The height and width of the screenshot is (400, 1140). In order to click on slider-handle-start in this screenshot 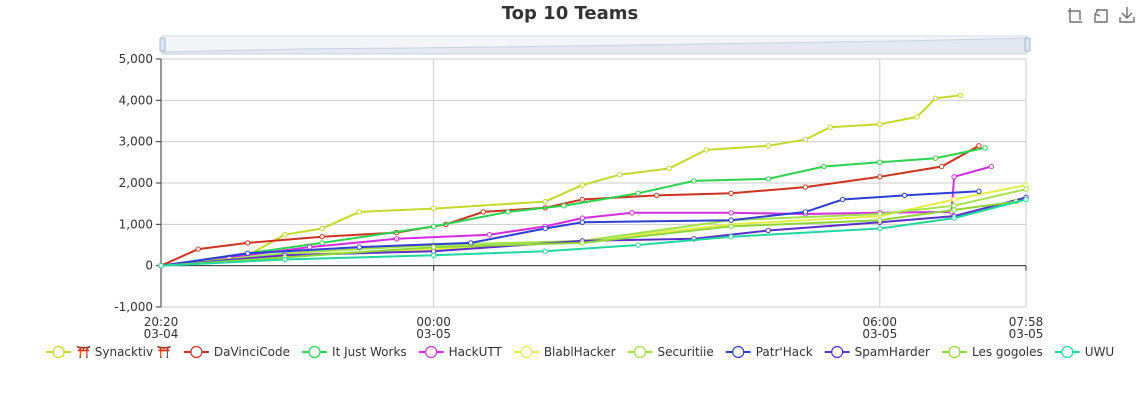, I will do `click(162, 44)`.